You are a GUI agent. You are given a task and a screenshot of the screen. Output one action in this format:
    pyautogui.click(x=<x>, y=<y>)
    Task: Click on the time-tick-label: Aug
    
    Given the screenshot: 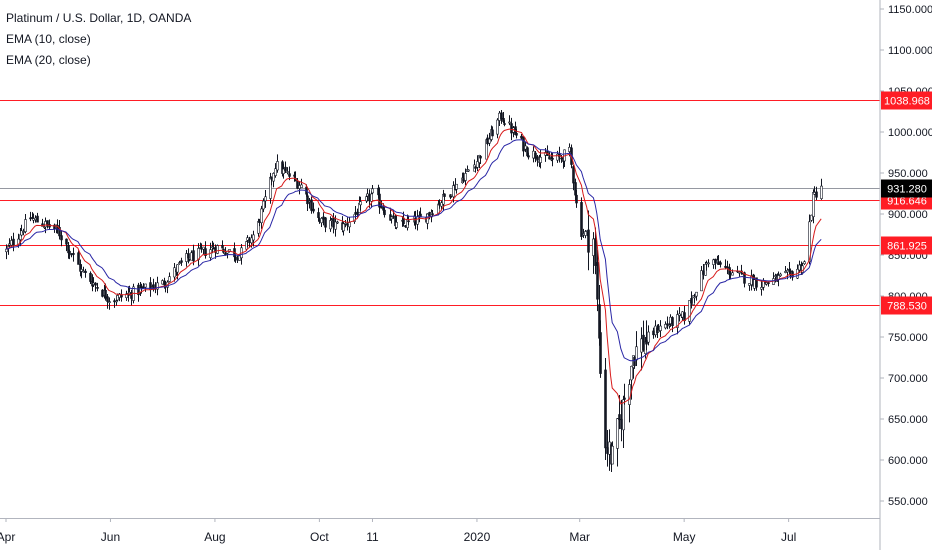 What is the action you would take?
    pyautogui.click(x=214, y=537)
    